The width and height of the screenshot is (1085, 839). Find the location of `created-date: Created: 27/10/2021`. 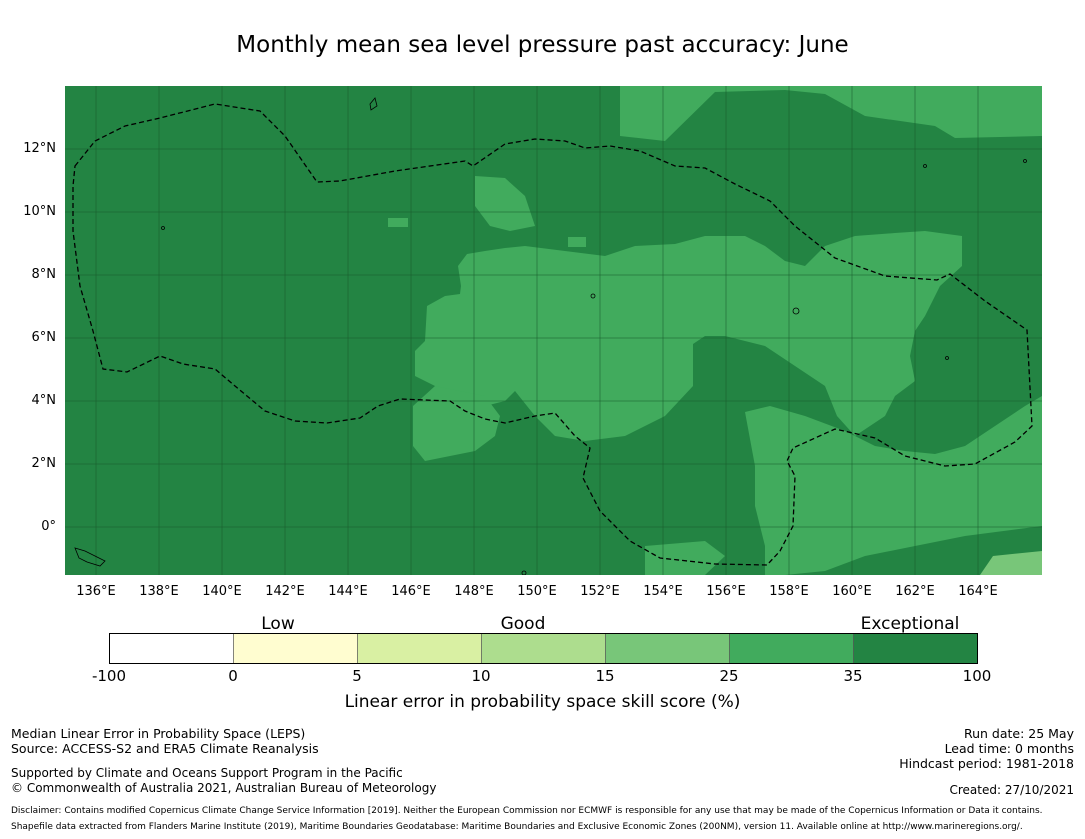

created-date: Created: 27/10/2021 is located at coordinates (1011, 790).